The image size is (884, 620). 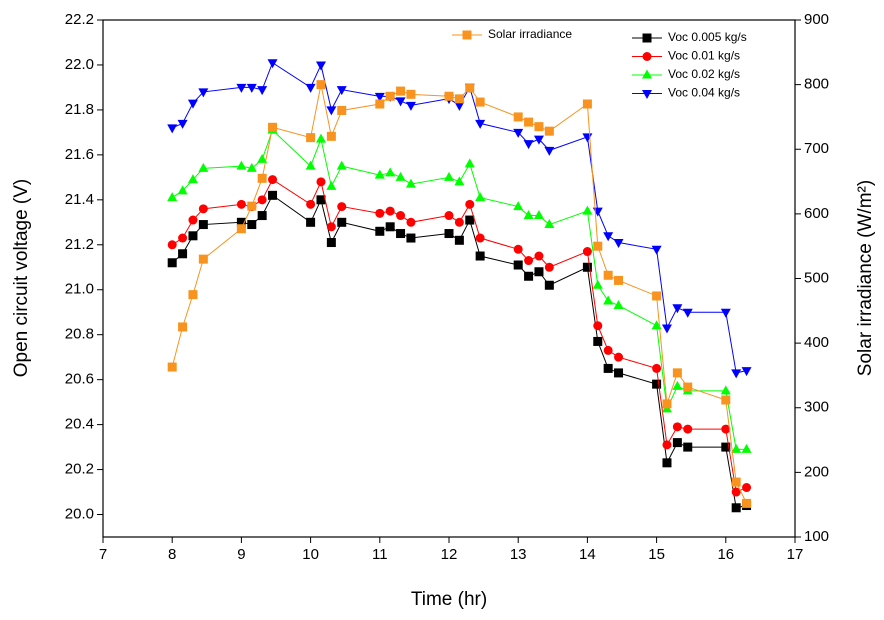 I want to click on y2-tick-label: 700, so click(x=816, y=148).